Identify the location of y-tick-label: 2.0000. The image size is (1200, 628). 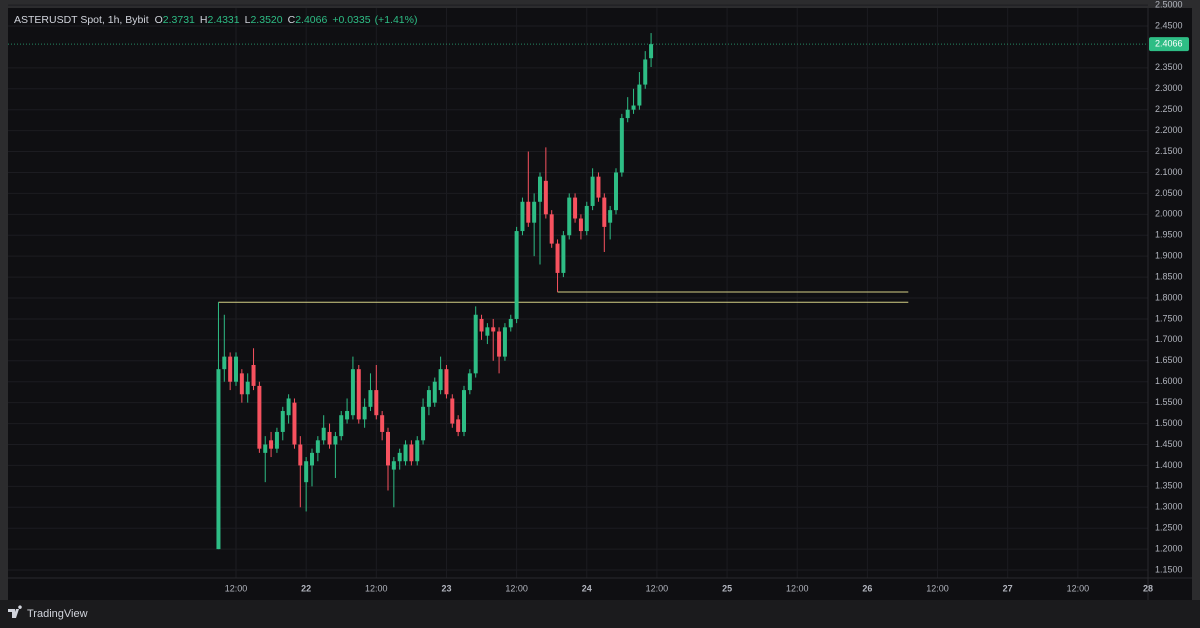
(1169, 214).